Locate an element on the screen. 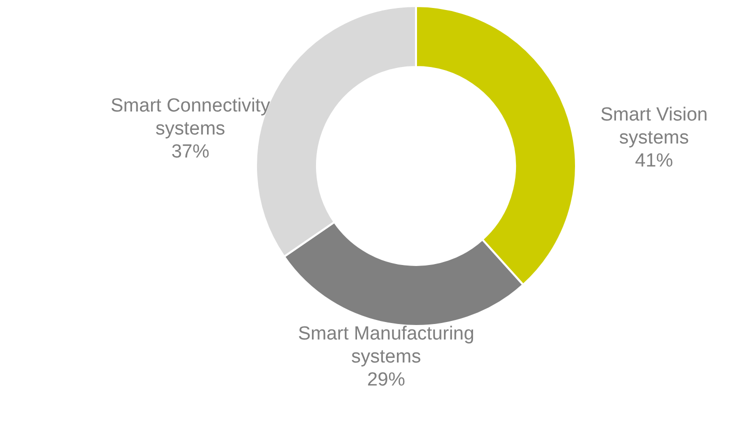  slice-label: Smart Vision systems is located at coordinates (654, 126).